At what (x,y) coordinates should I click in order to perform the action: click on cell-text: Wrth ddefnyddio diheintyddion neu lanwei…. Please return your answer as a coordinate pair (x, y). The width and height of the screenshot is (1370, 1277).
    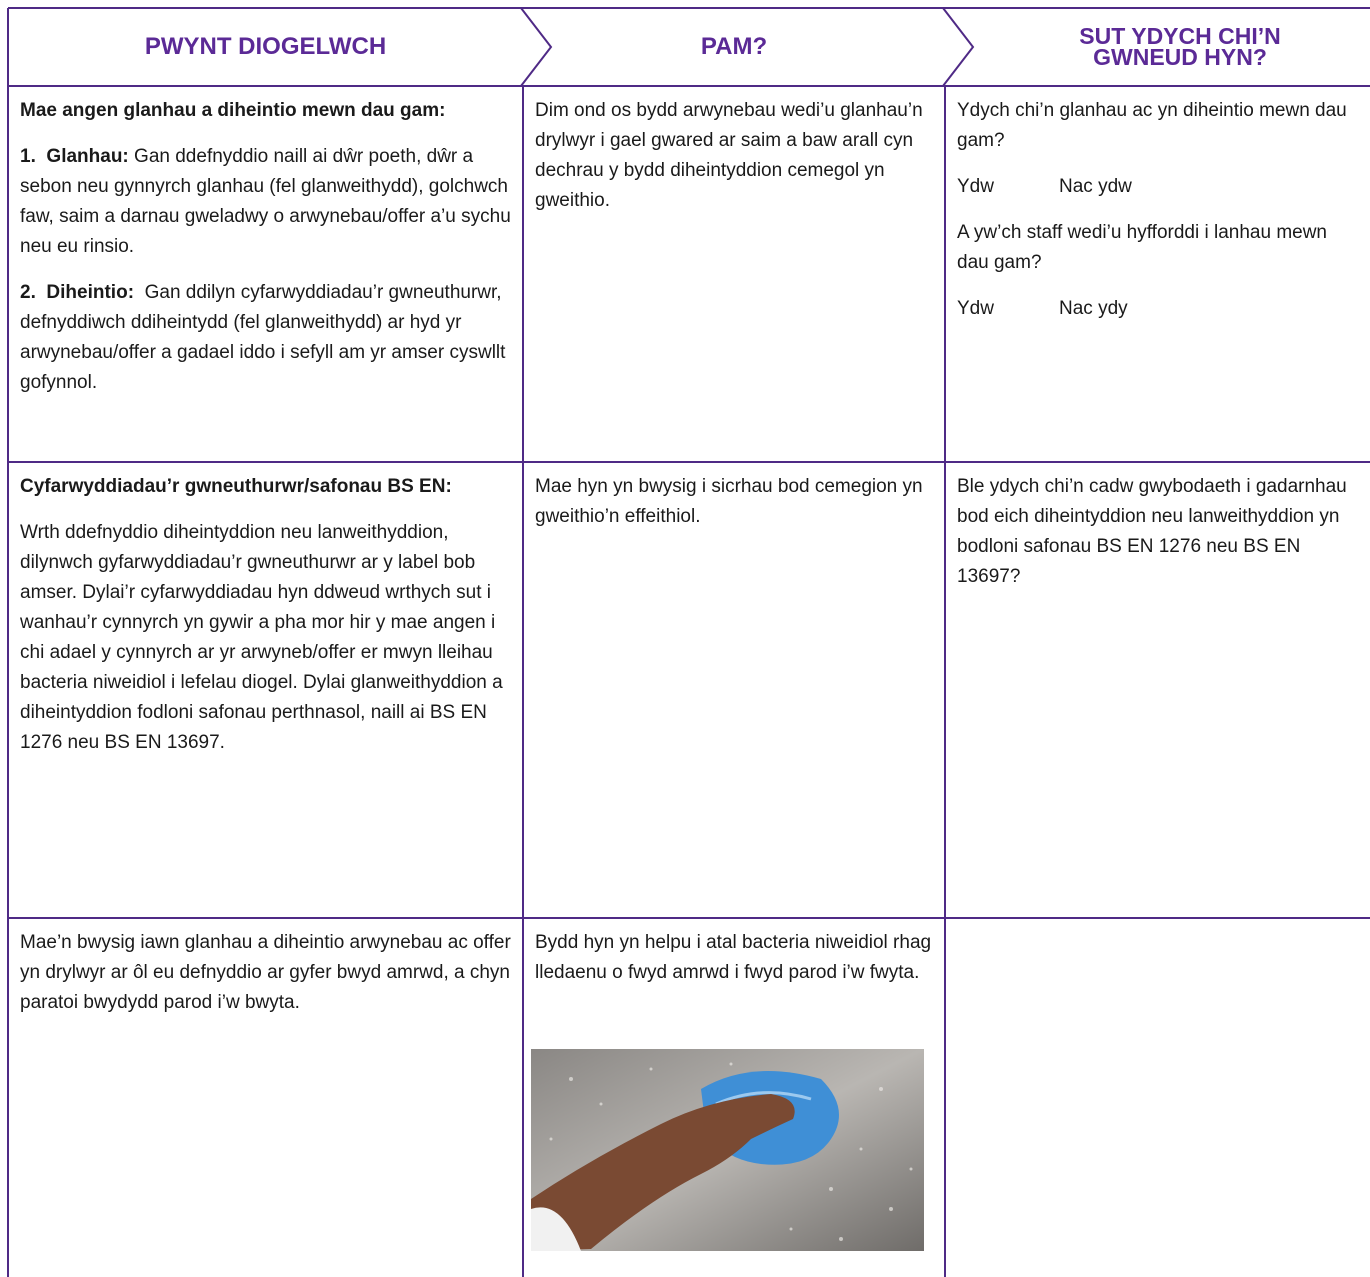
    Looking at the image, I should click on (261, 637).